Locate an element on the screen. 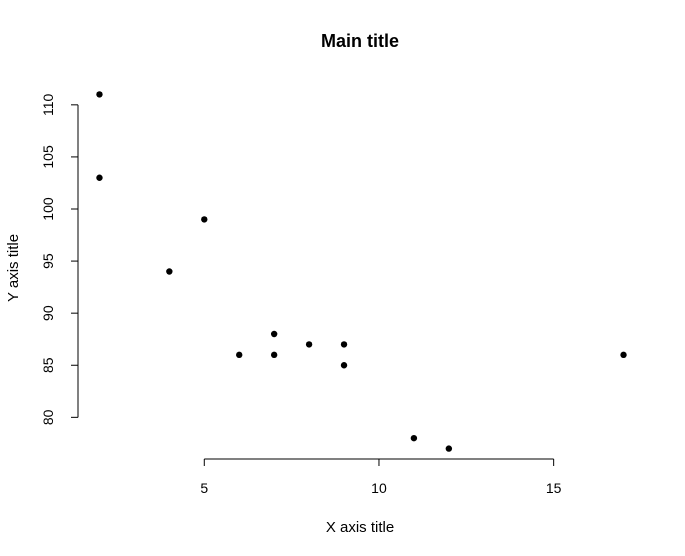 This screenshot has height=556, width=685. y-tick-label: 80 is located at coordinates (48, 417).